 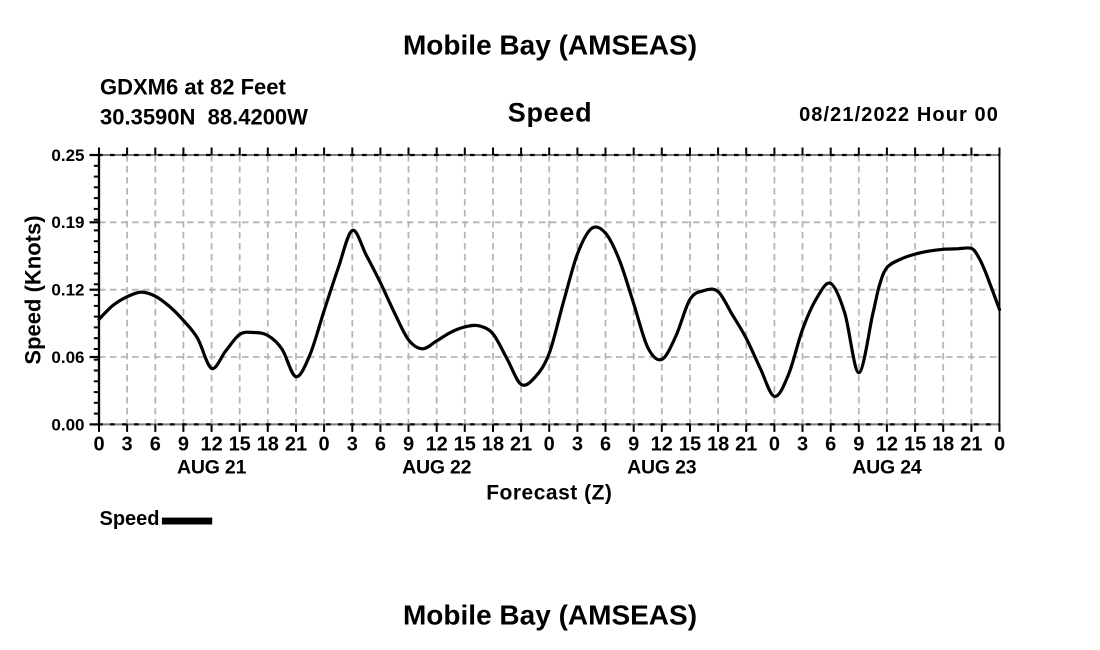 I want to click on svg-text: AUG 22, so click(x=437, y=468).